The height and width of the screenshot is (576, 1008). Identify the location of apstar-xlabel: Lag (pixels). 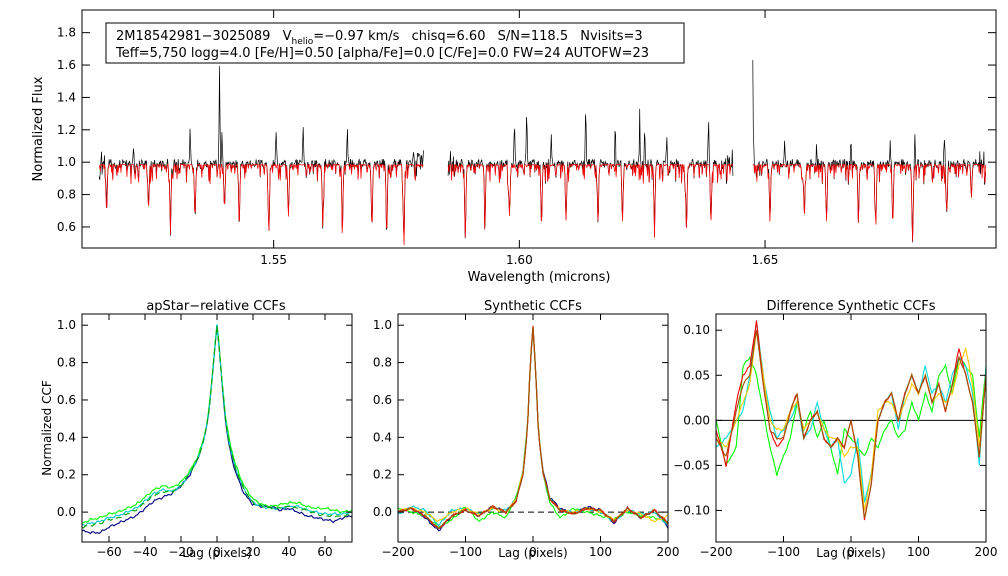
(217, 553).